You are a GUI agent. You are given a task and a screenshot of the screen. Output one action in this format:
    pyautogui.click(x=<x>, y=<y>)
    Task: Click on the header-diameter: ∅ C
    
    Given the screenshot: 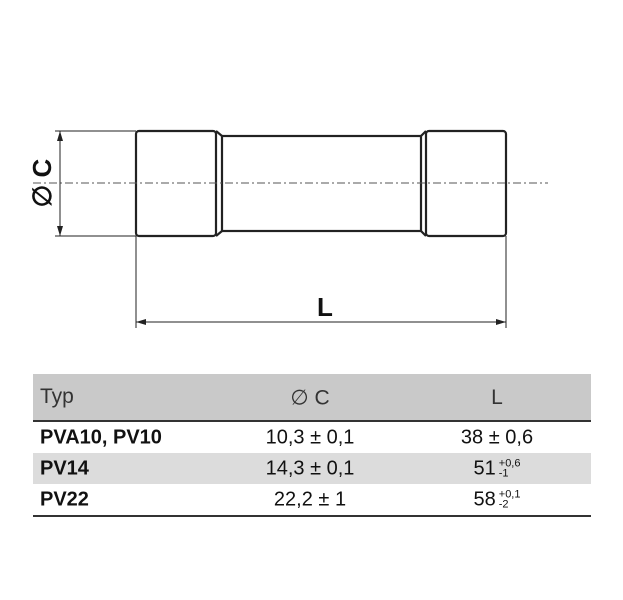 What is the action you would take?
    pyautogui.click(x=310, y=398)
    